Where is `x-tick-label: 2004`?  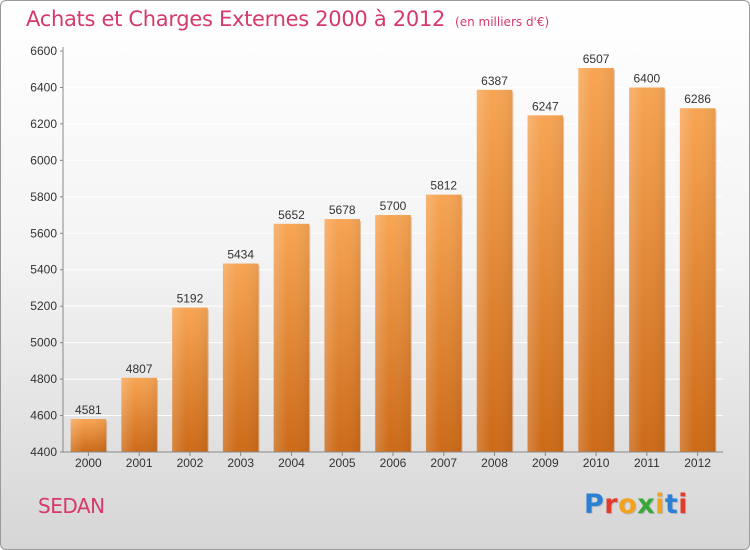
x-tick-label: 2004 is located at coordinates (291, 463).